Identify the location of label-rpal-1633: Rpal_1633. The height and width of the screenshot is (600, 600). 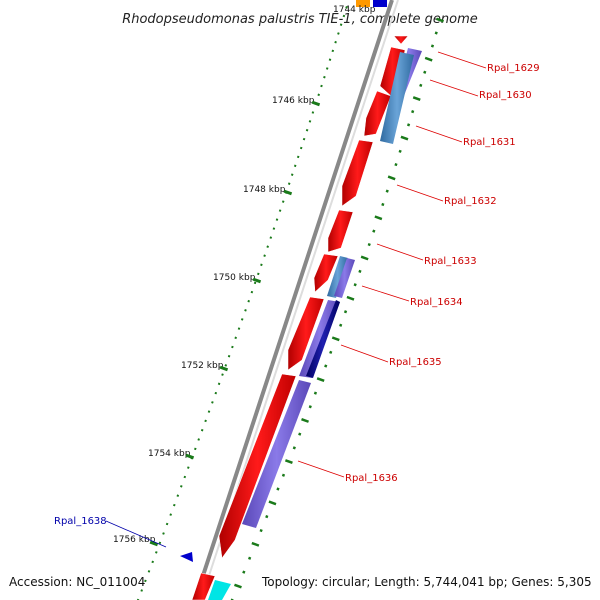
(450, 261).